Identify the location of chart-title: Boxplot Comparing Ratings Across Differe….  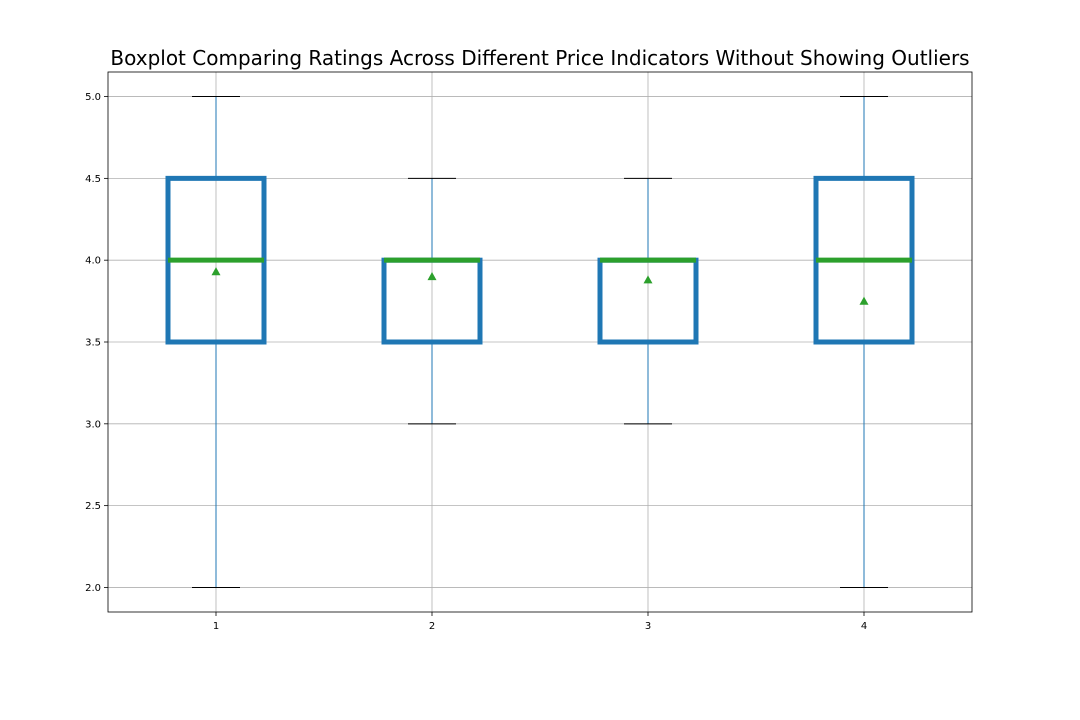
(540, 58).